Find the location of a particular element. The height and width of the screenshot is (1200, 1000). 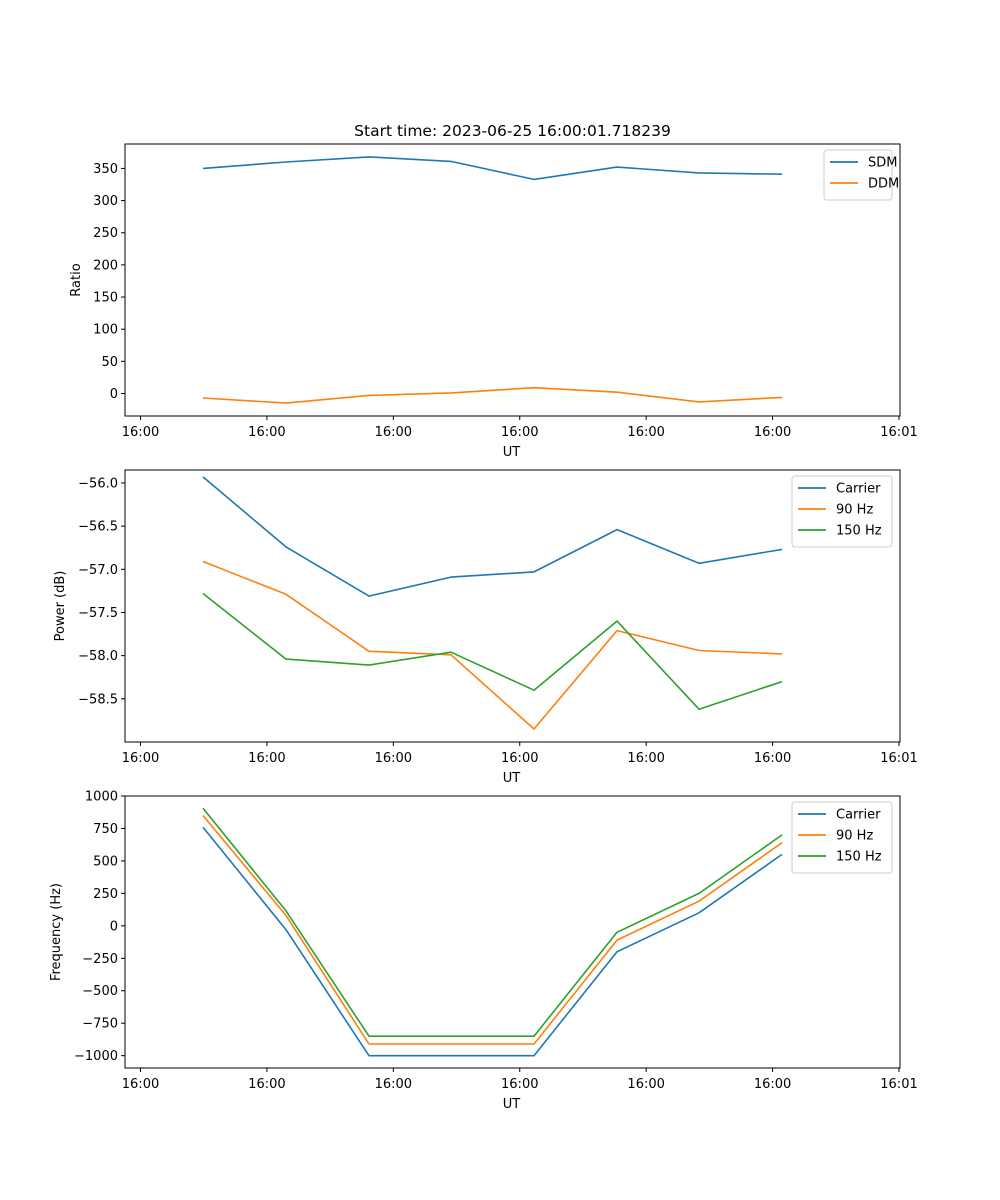

y-tick-label: 1000 is located at coordinates (101, 797).